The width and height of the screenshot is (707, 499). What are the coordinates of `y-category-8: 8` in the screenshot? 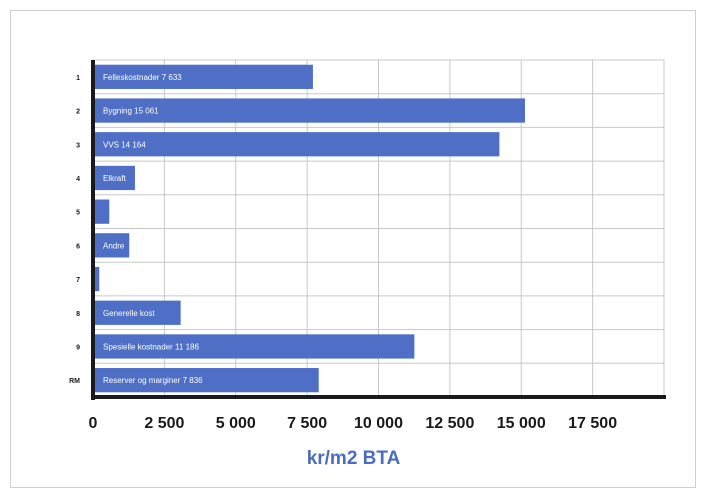 It's located at (78, 314).